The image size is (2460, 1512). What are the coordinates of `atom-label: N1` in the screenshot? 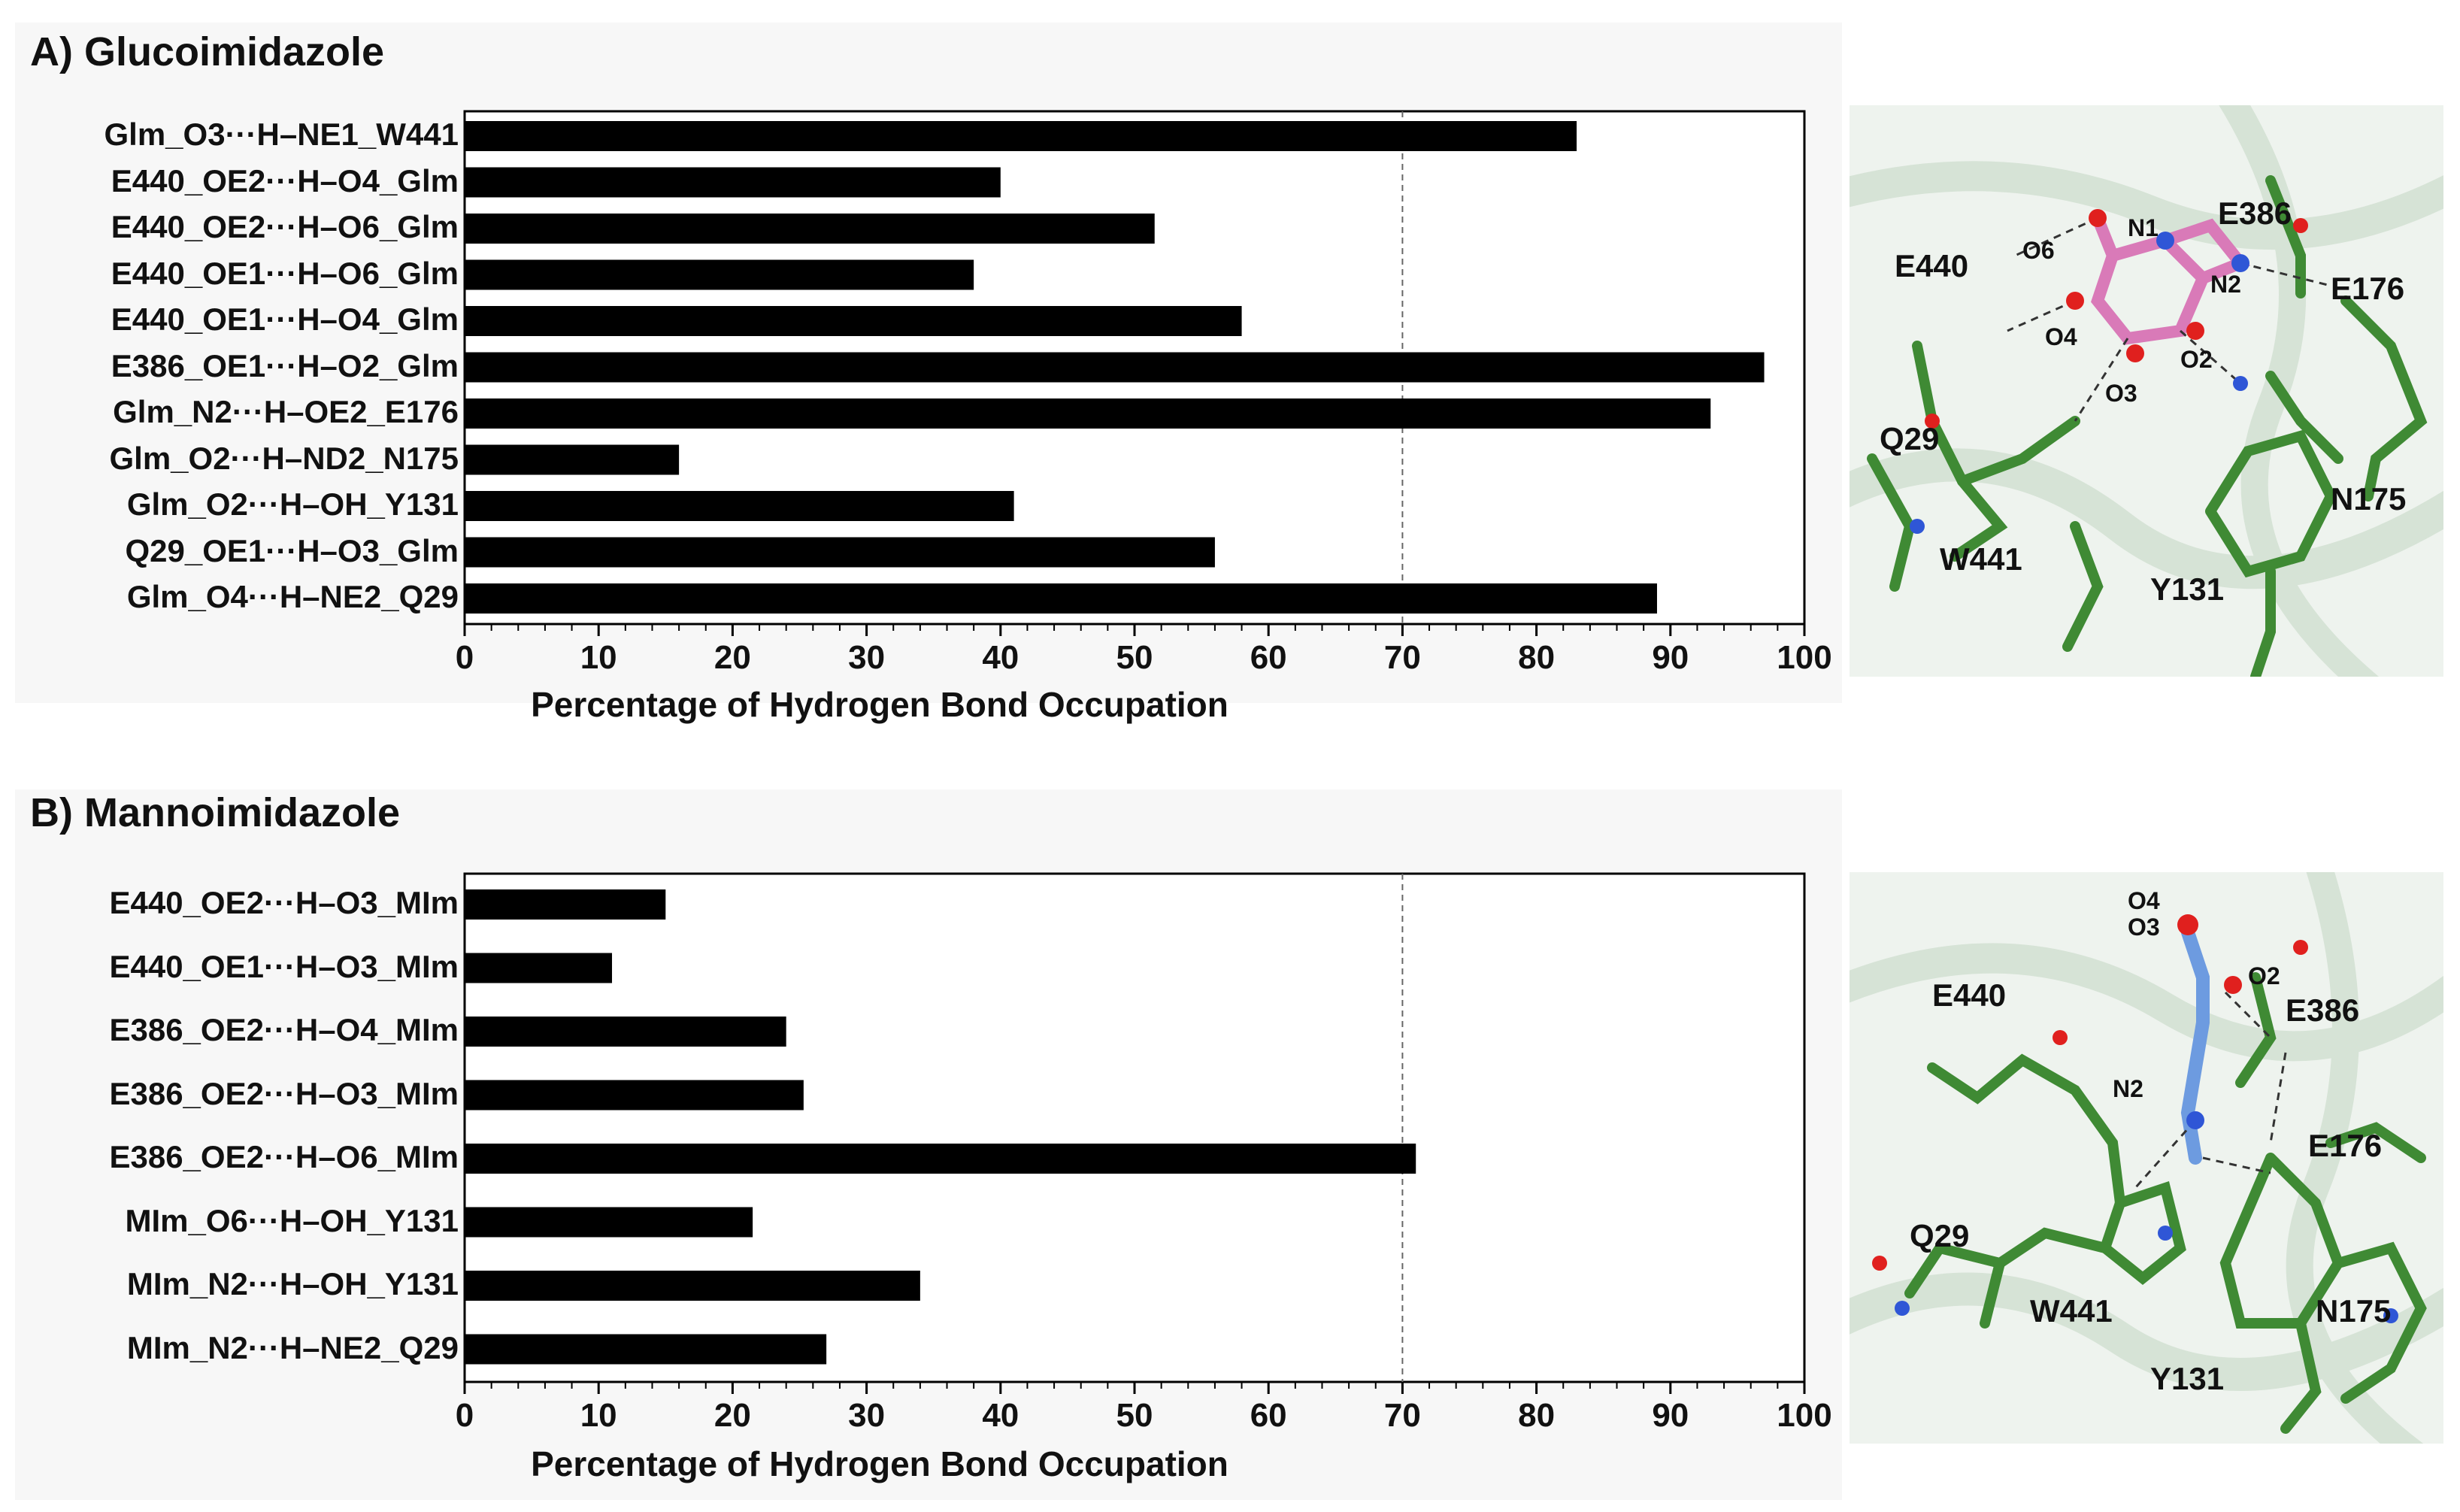 It's located at (2143, 227).